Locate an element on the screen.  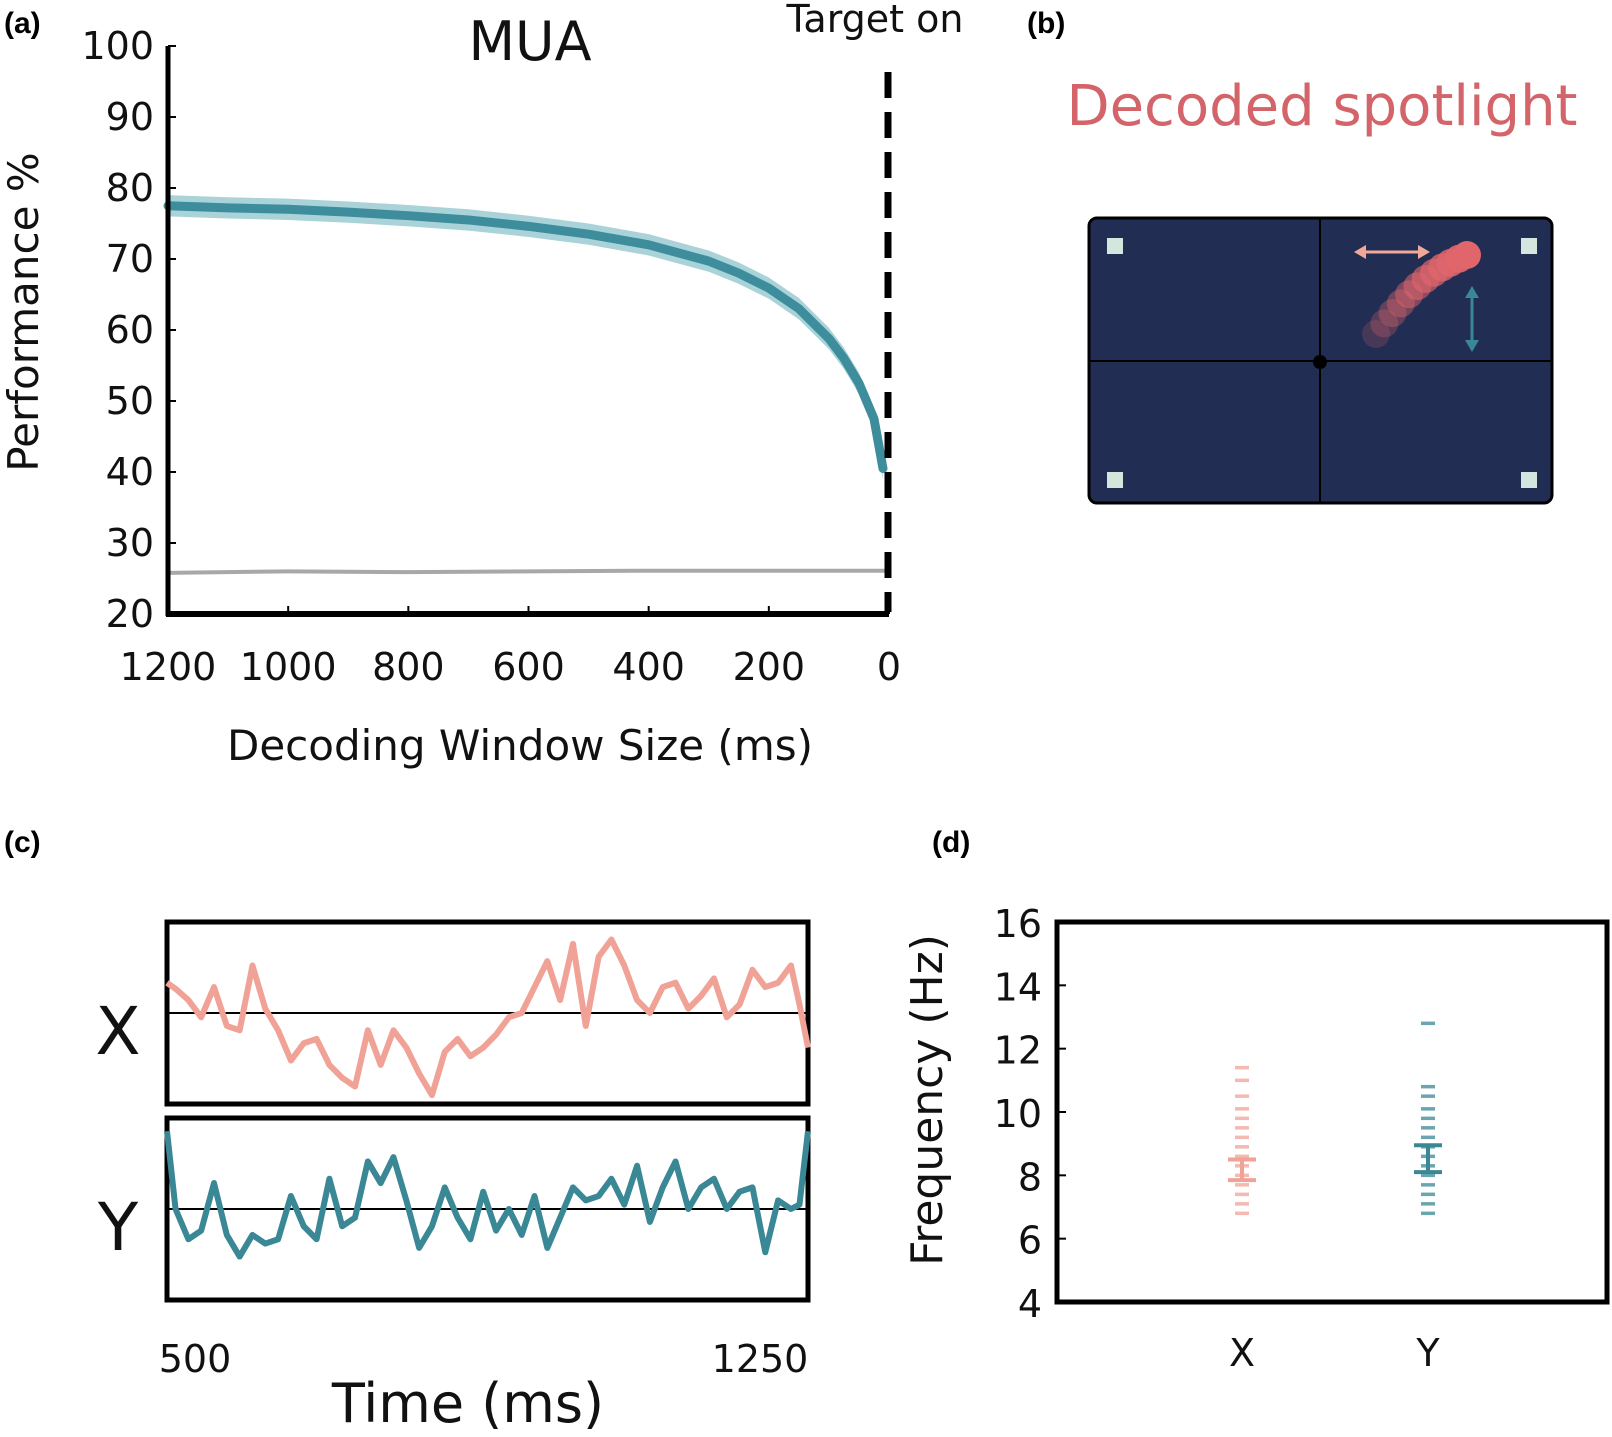
d-category-label-x: X is located at coordinates (1242, 1353).